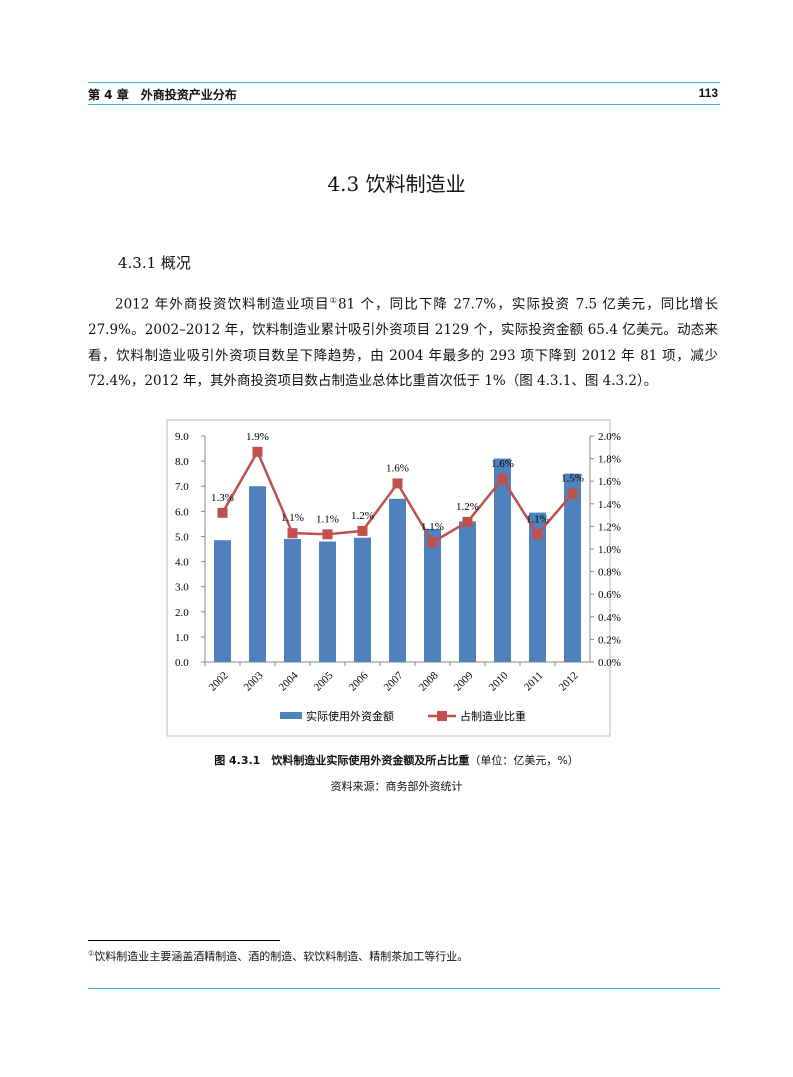  Describe the element at coordinates (609, 437) in the screenshot. I see `y2-tick-label: 2.0%` at that location.